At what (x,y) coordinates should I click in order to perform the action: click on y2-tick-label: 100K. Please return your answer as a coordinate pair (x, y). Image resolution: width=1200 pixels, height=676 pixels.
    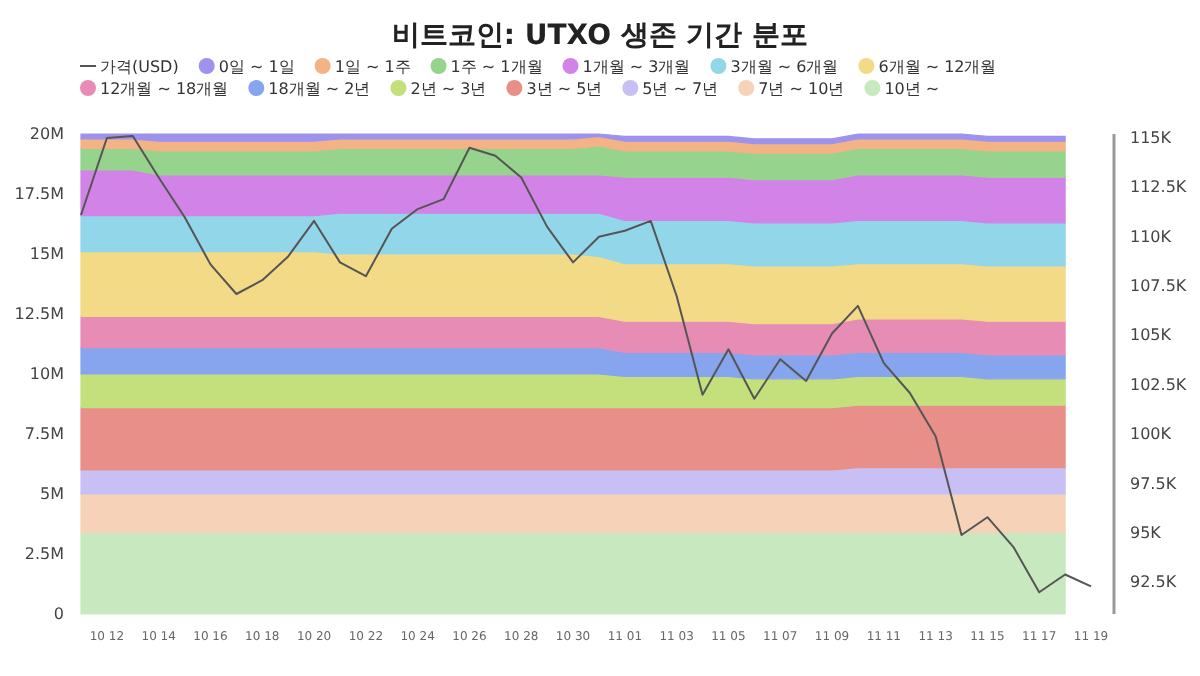
    Looking at the image, I should click on (1151, 434).